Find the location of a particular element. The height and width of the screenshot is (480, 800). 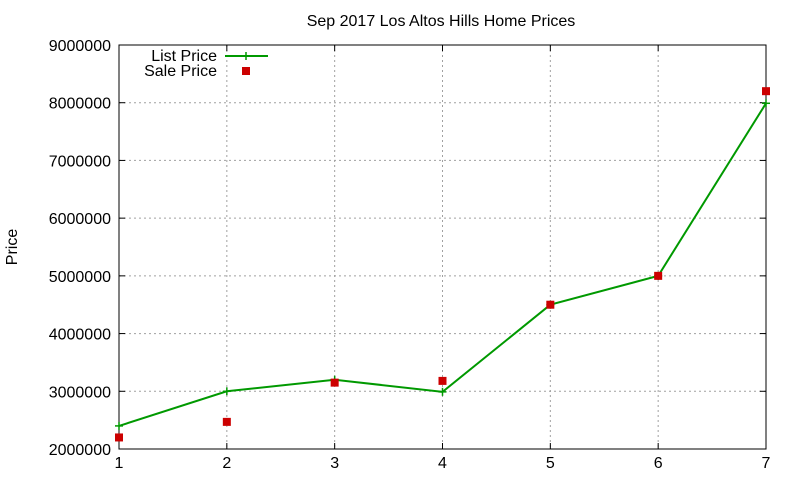

x-tick-label: 6 is located at coordinates (658, 463).